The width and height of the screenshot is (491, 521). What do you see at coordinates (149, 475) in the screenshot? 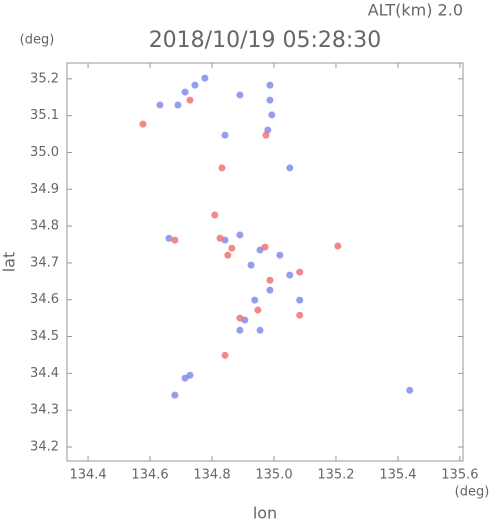
I see `x-tick-label: 134.6` at bounding box center [149, 475].